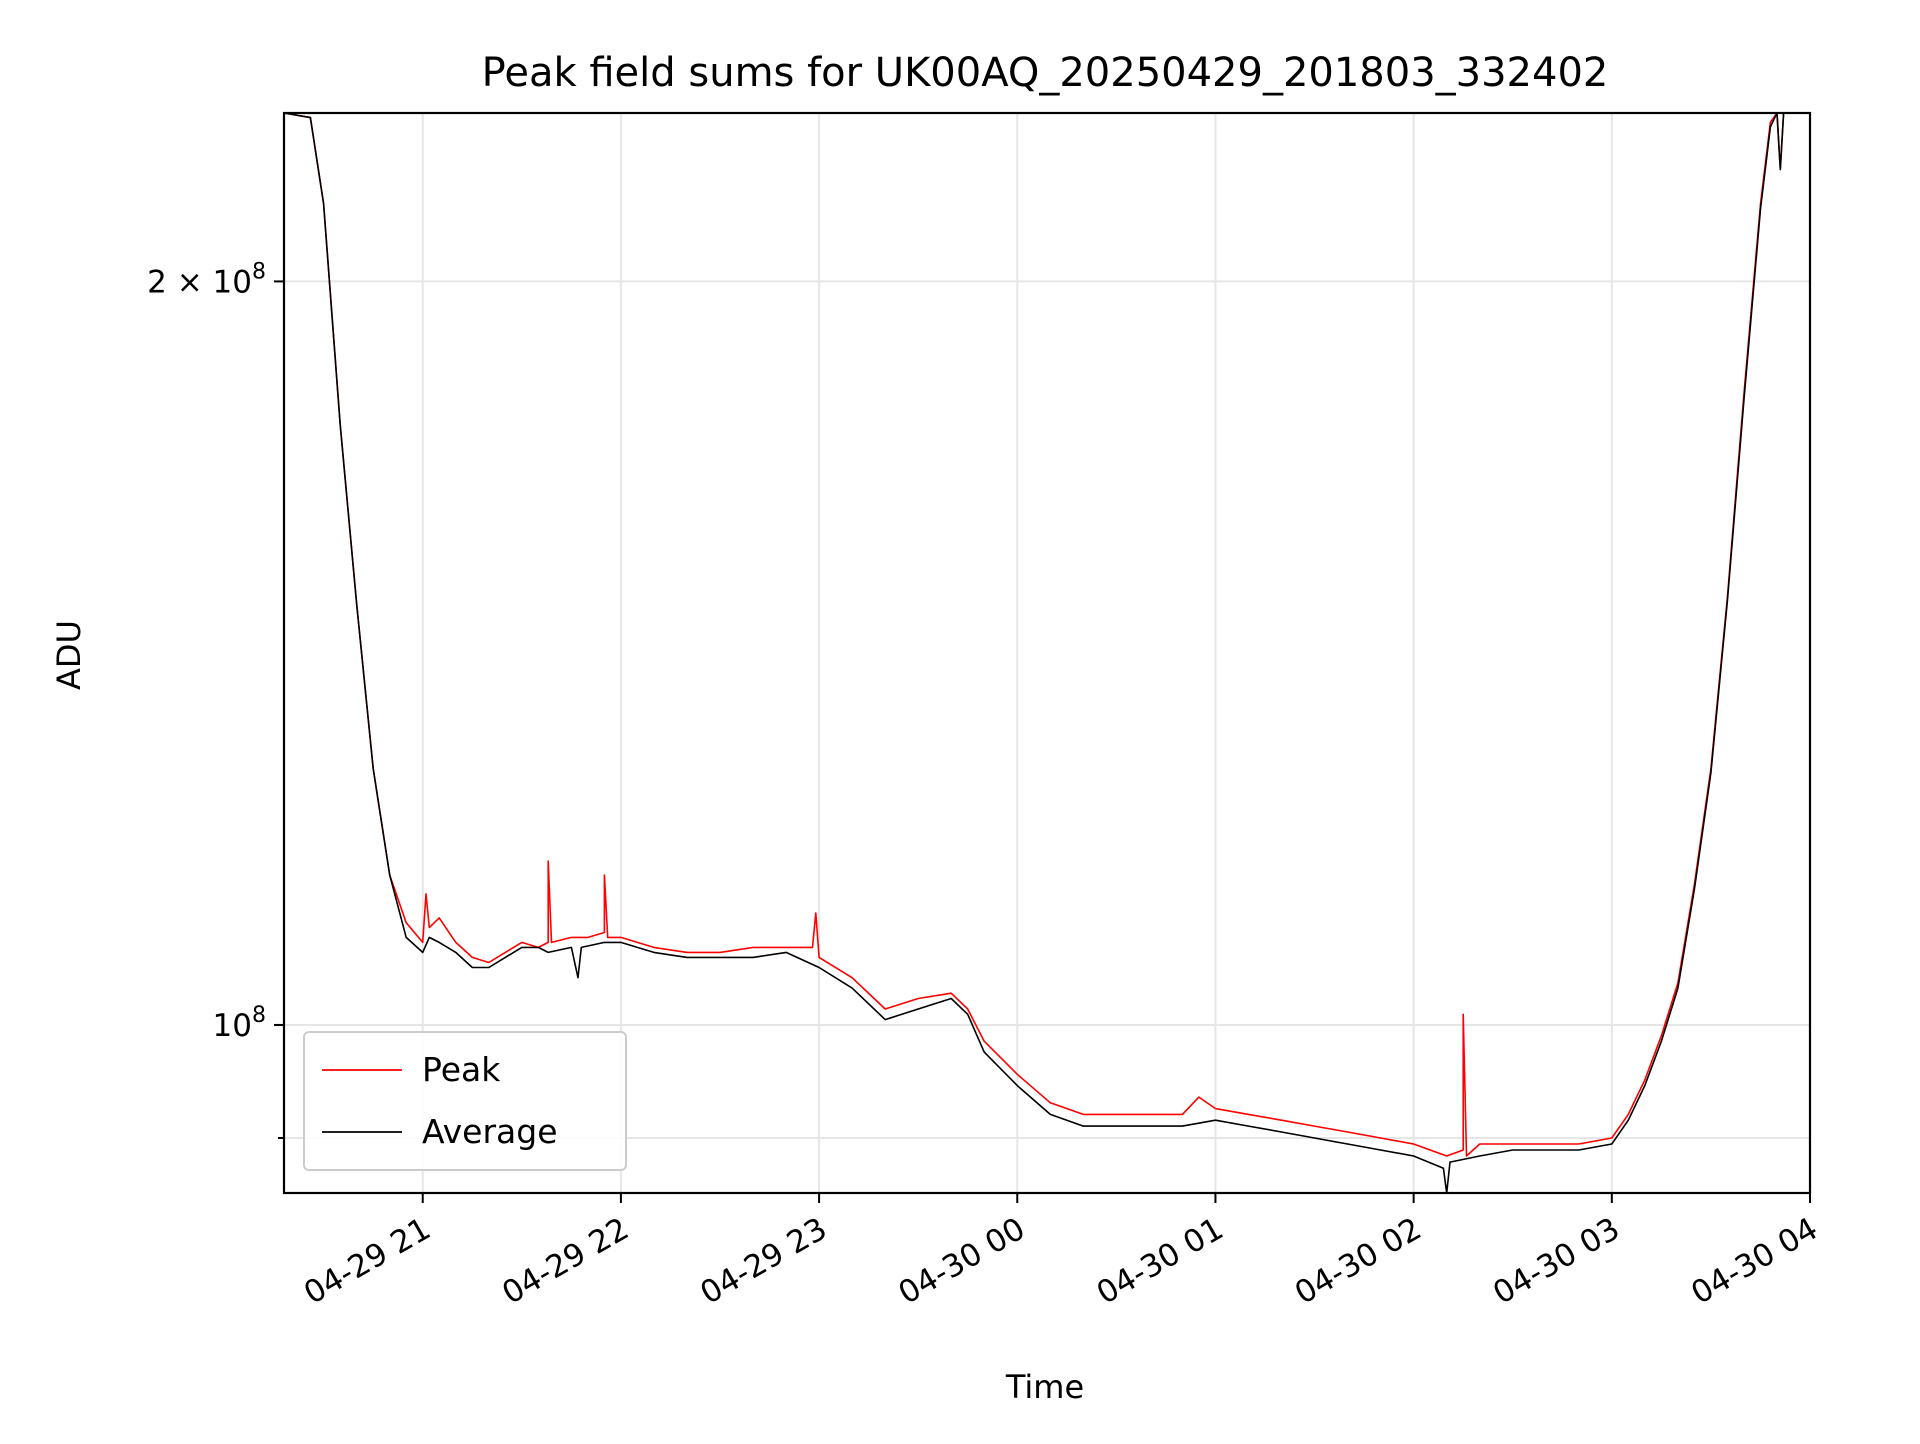 The width and height of the screenshot is (1920, 1444). Describe the element at coordinates (490, 1131) in the screenshot. I see `legend-label-average: Average` at that location.